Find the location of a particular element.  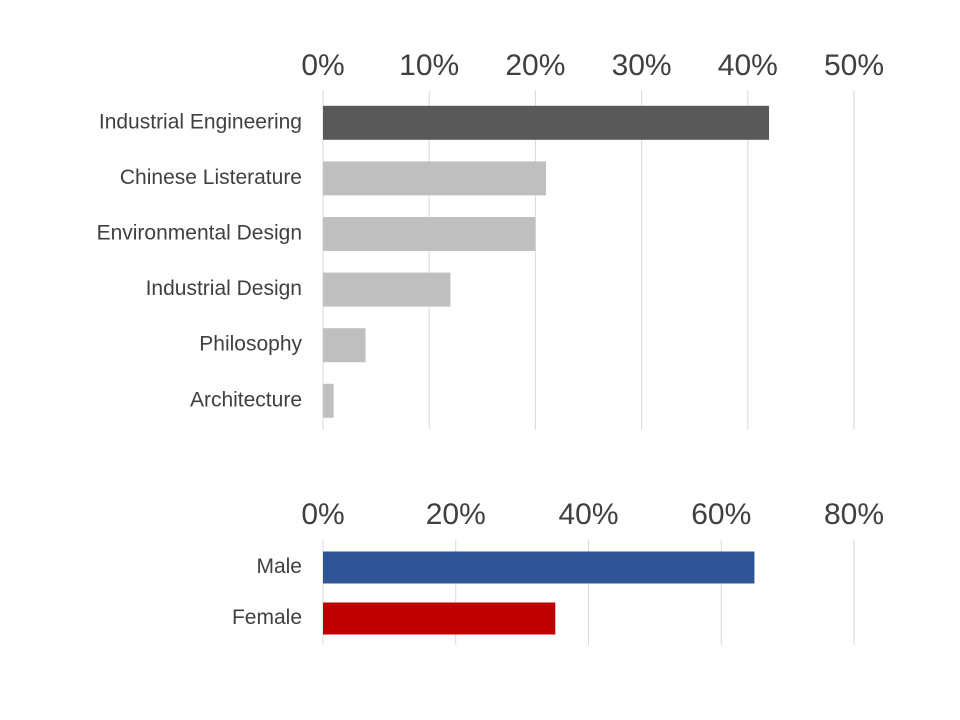

gender-tick-label: 80% is located at coordinates (854, 514).